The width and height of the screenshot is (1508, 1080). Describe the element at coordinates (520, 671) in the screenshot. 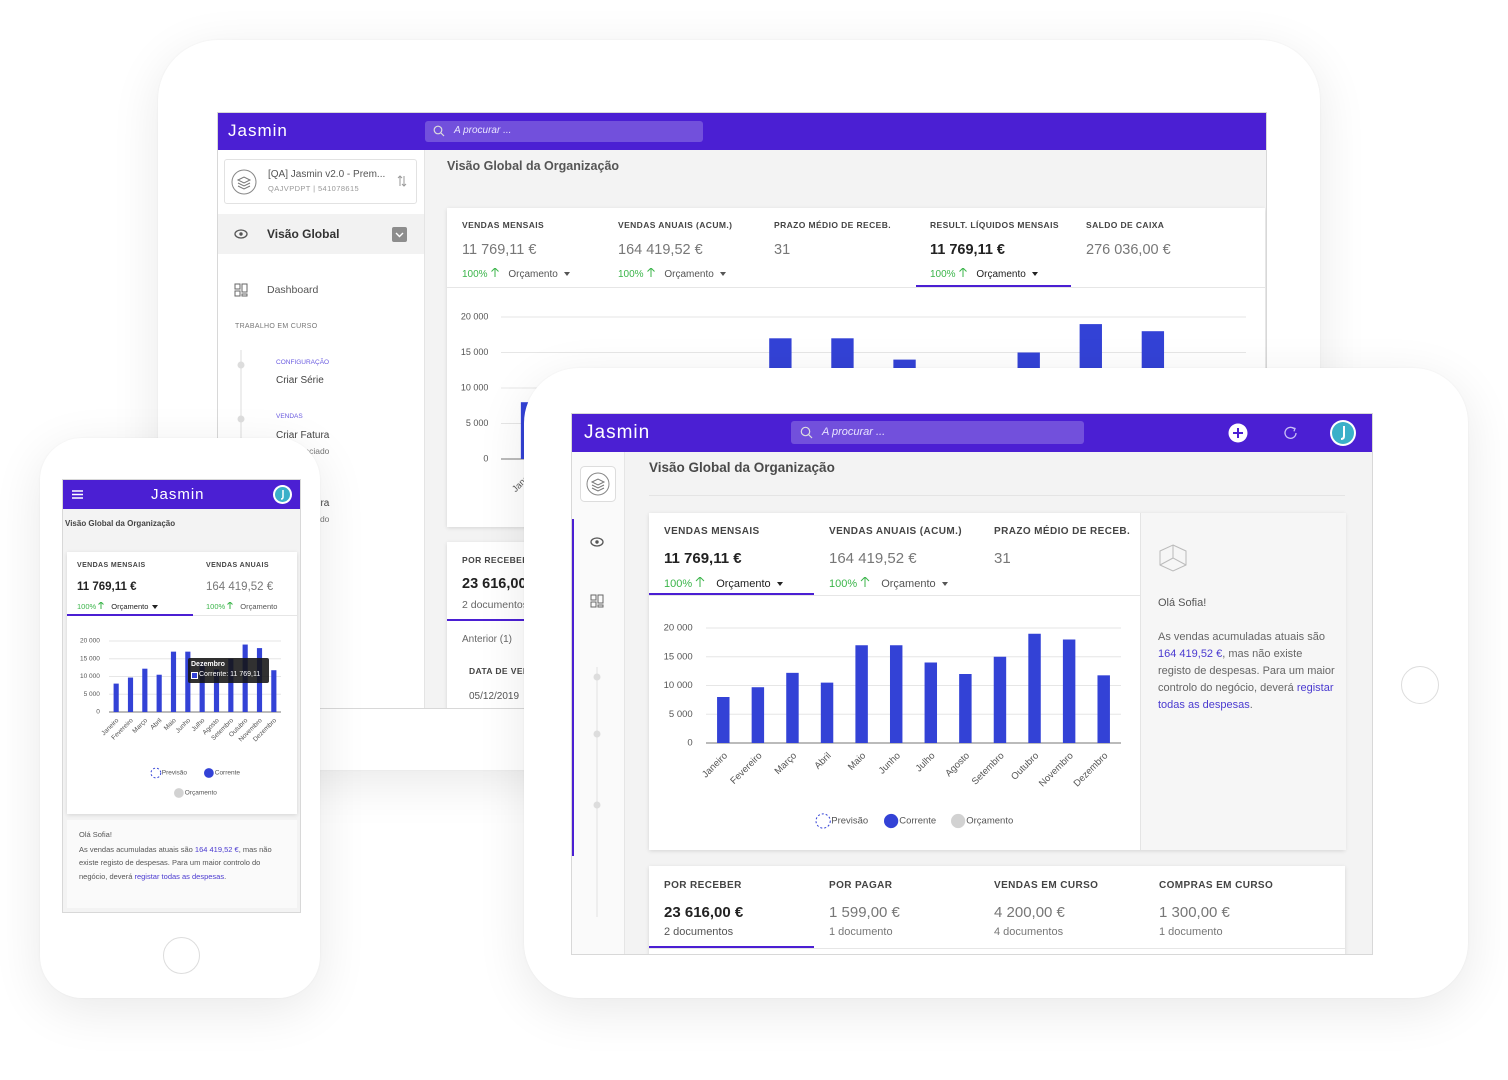

I see `table-header: DATA DE VENCIMENTO` at that location.